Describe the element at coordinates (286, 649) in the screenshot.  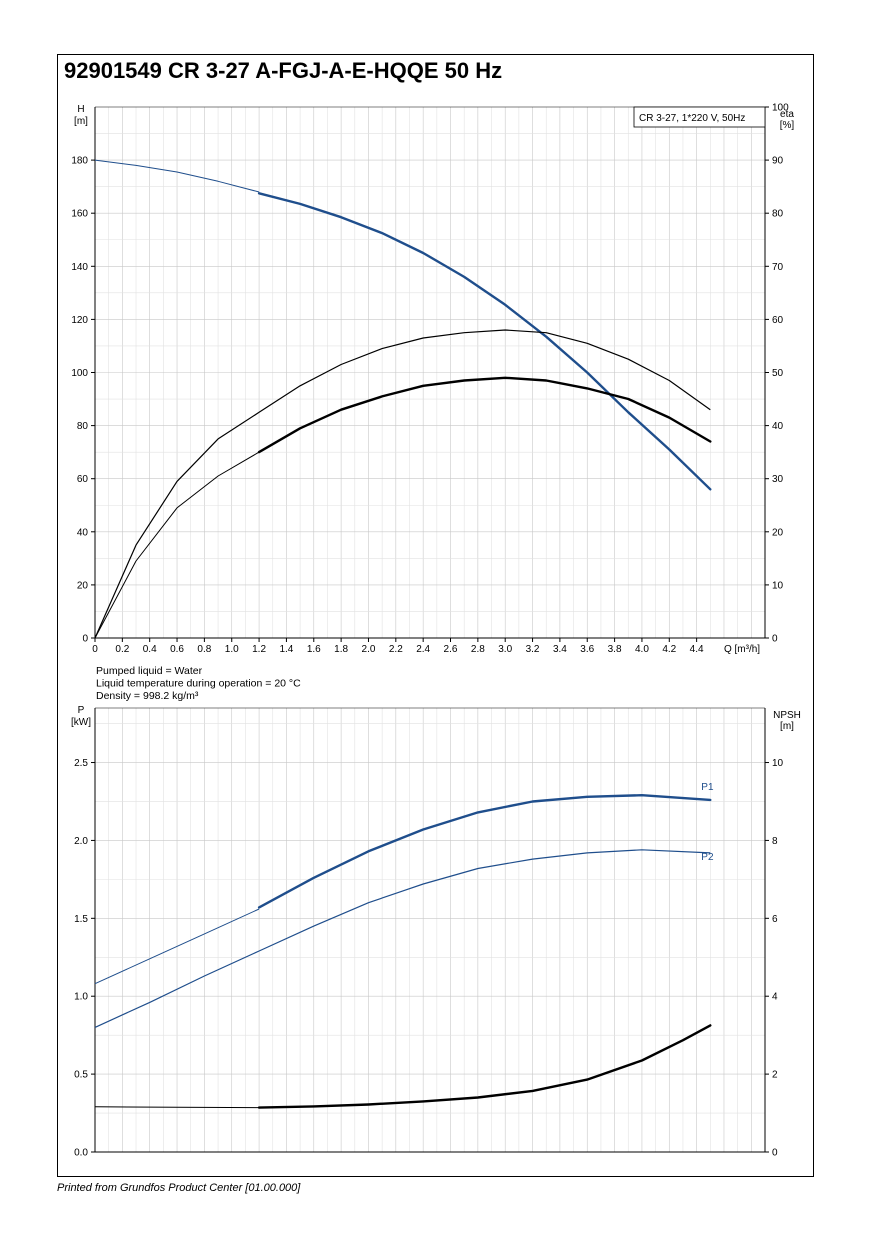
I see `x-tick-label: 1.4` at that location.